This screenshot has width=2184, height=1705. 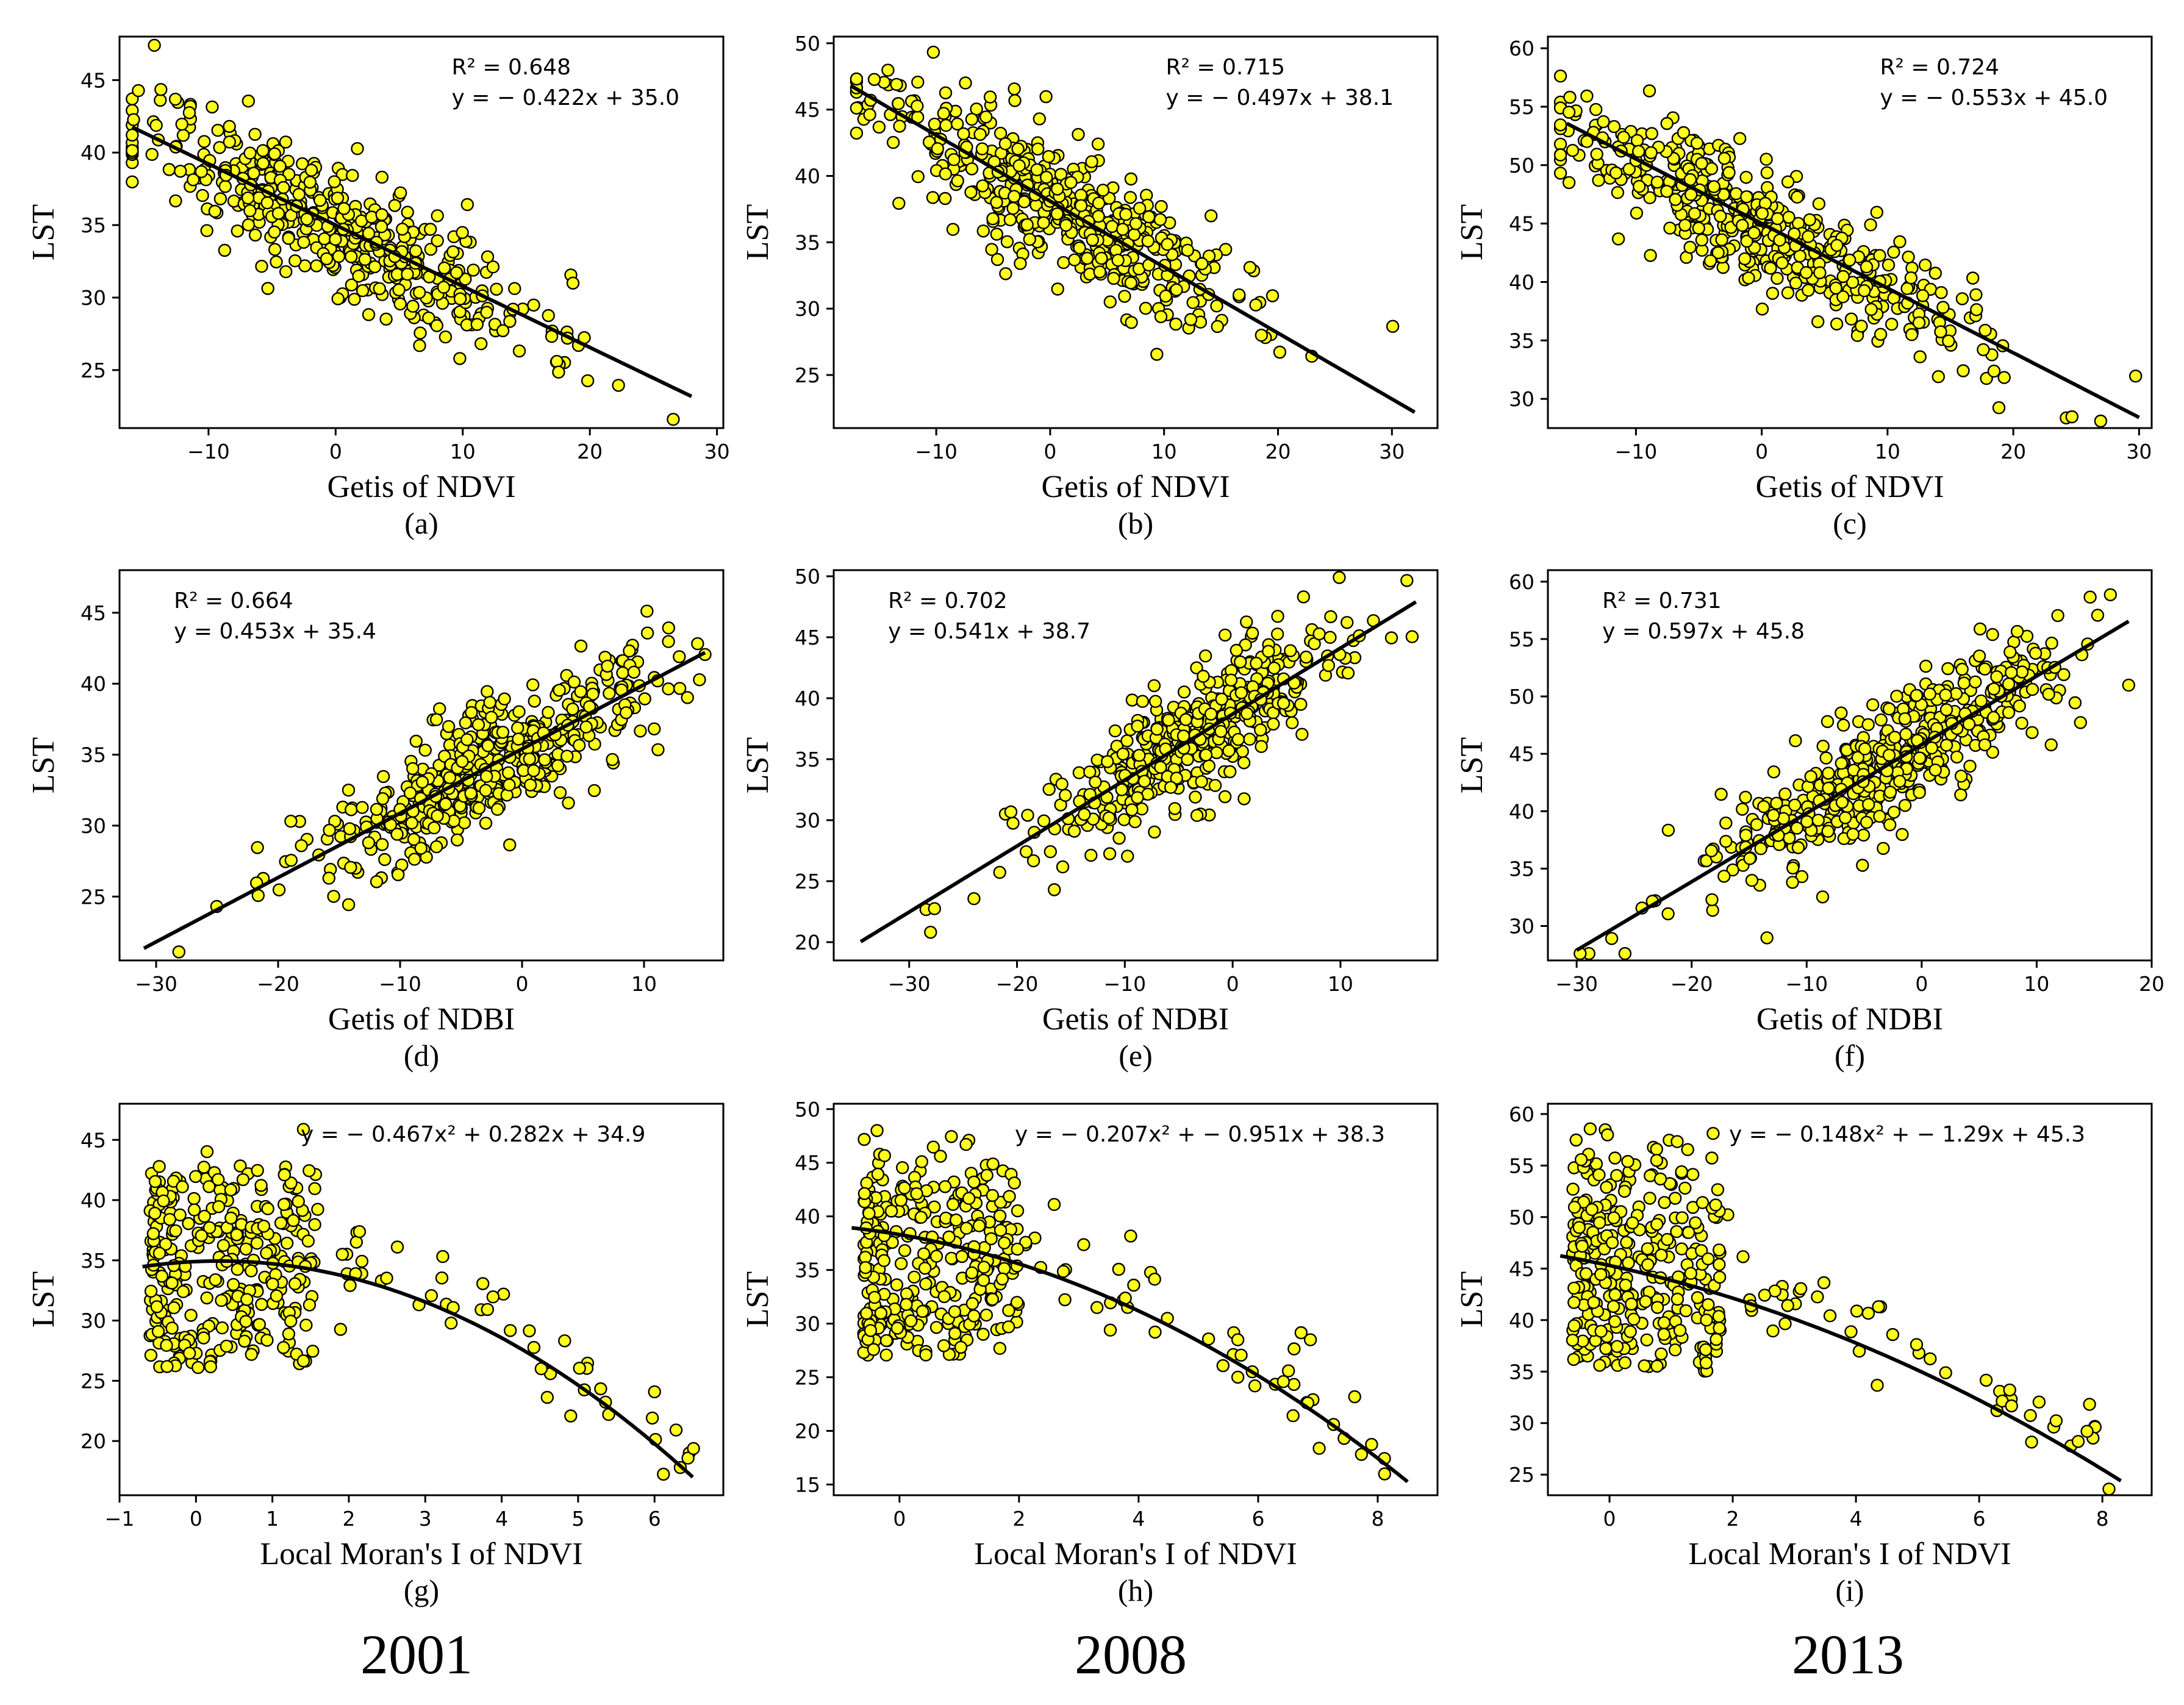 I want to click on plot-frame-c, so click(x=1850, y=232).